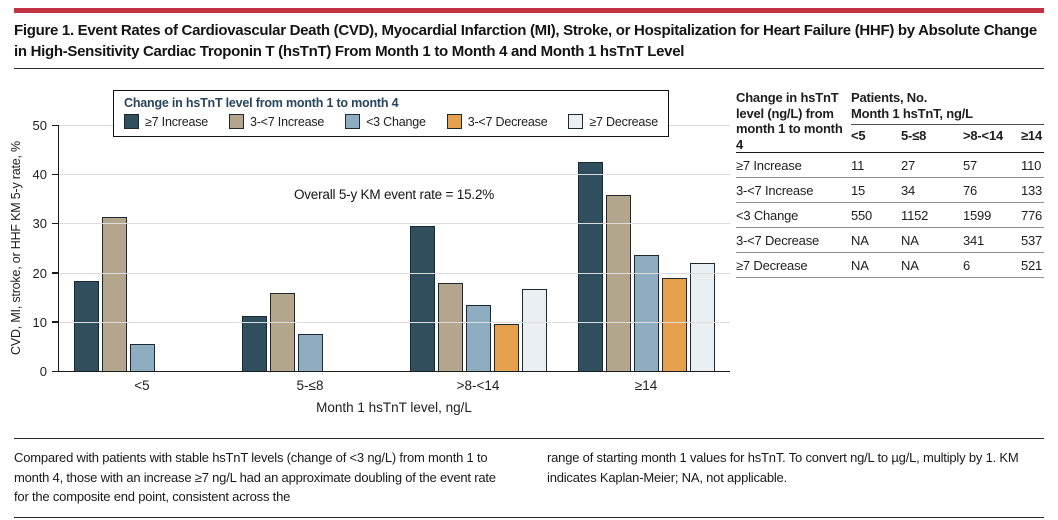  I want to click on y-axis-title: CVD, MI, stroke, or HHF KM 5-y rate, %, so click(16, 248).